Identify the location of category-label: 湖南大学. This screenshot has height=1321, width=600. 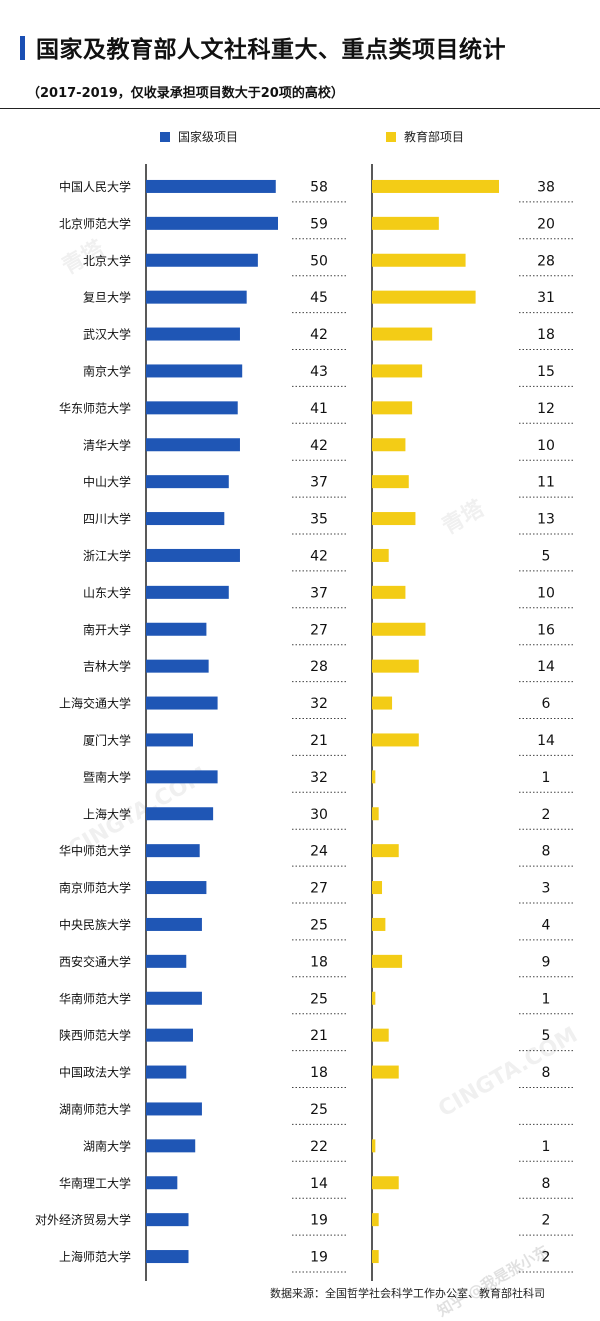
(107, 1145).